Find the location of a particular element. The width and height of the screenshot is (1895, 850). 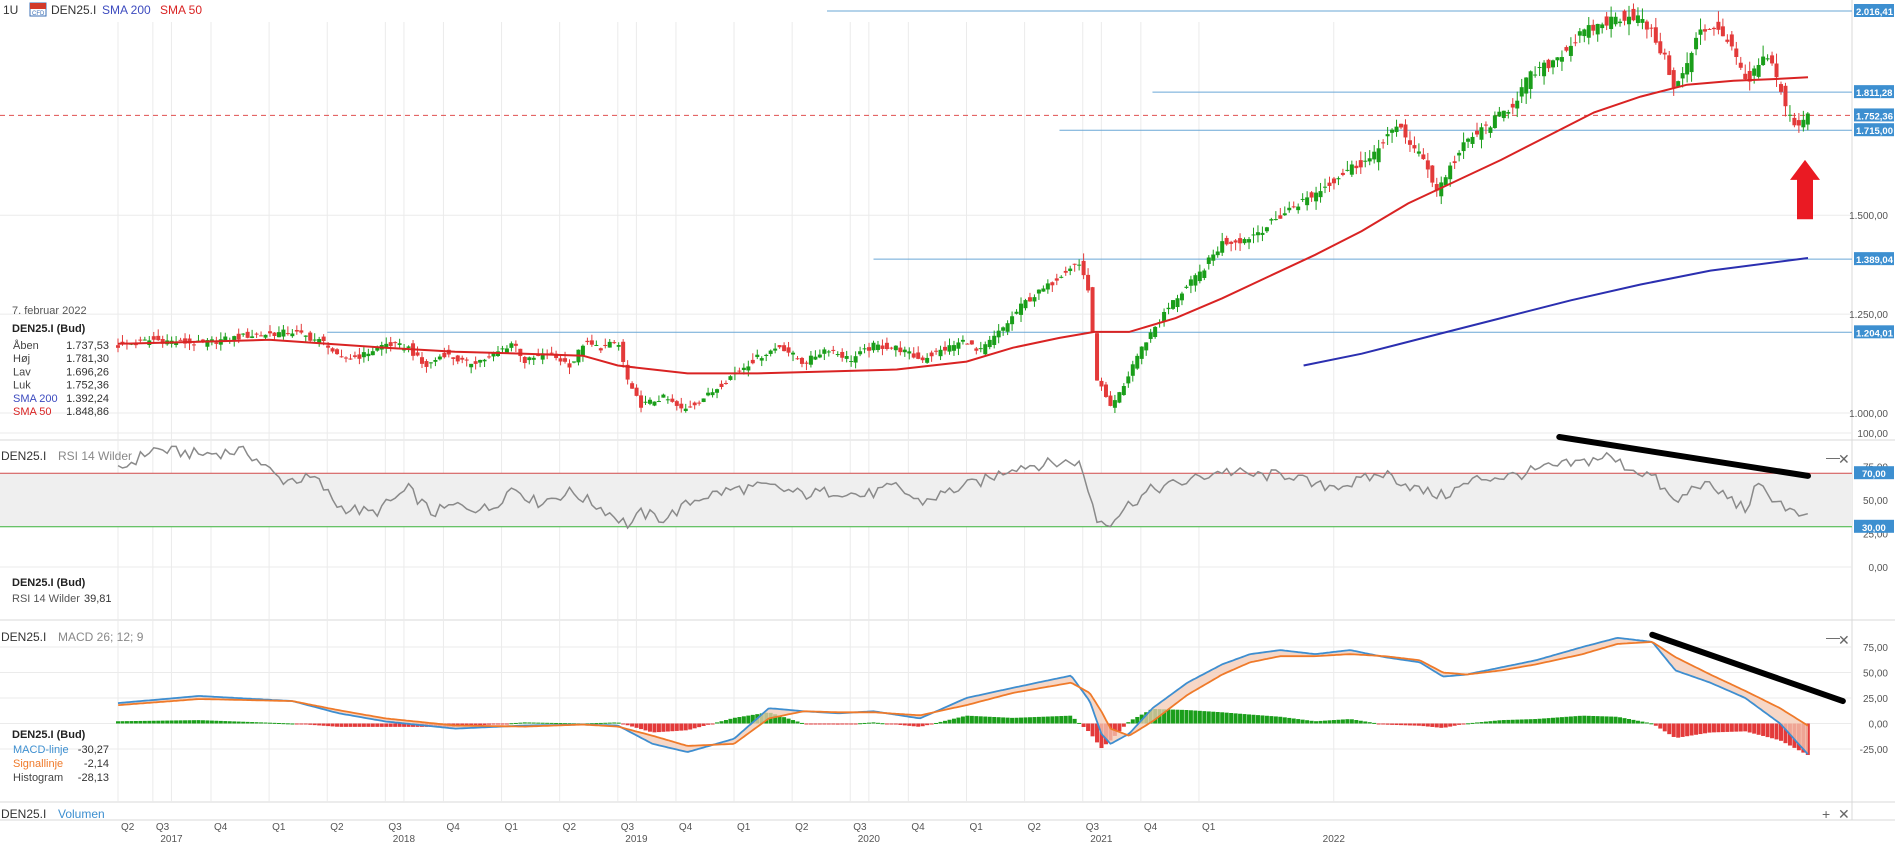

price-tag-label: 1.204,01 is located at coordinates (1875, 333).